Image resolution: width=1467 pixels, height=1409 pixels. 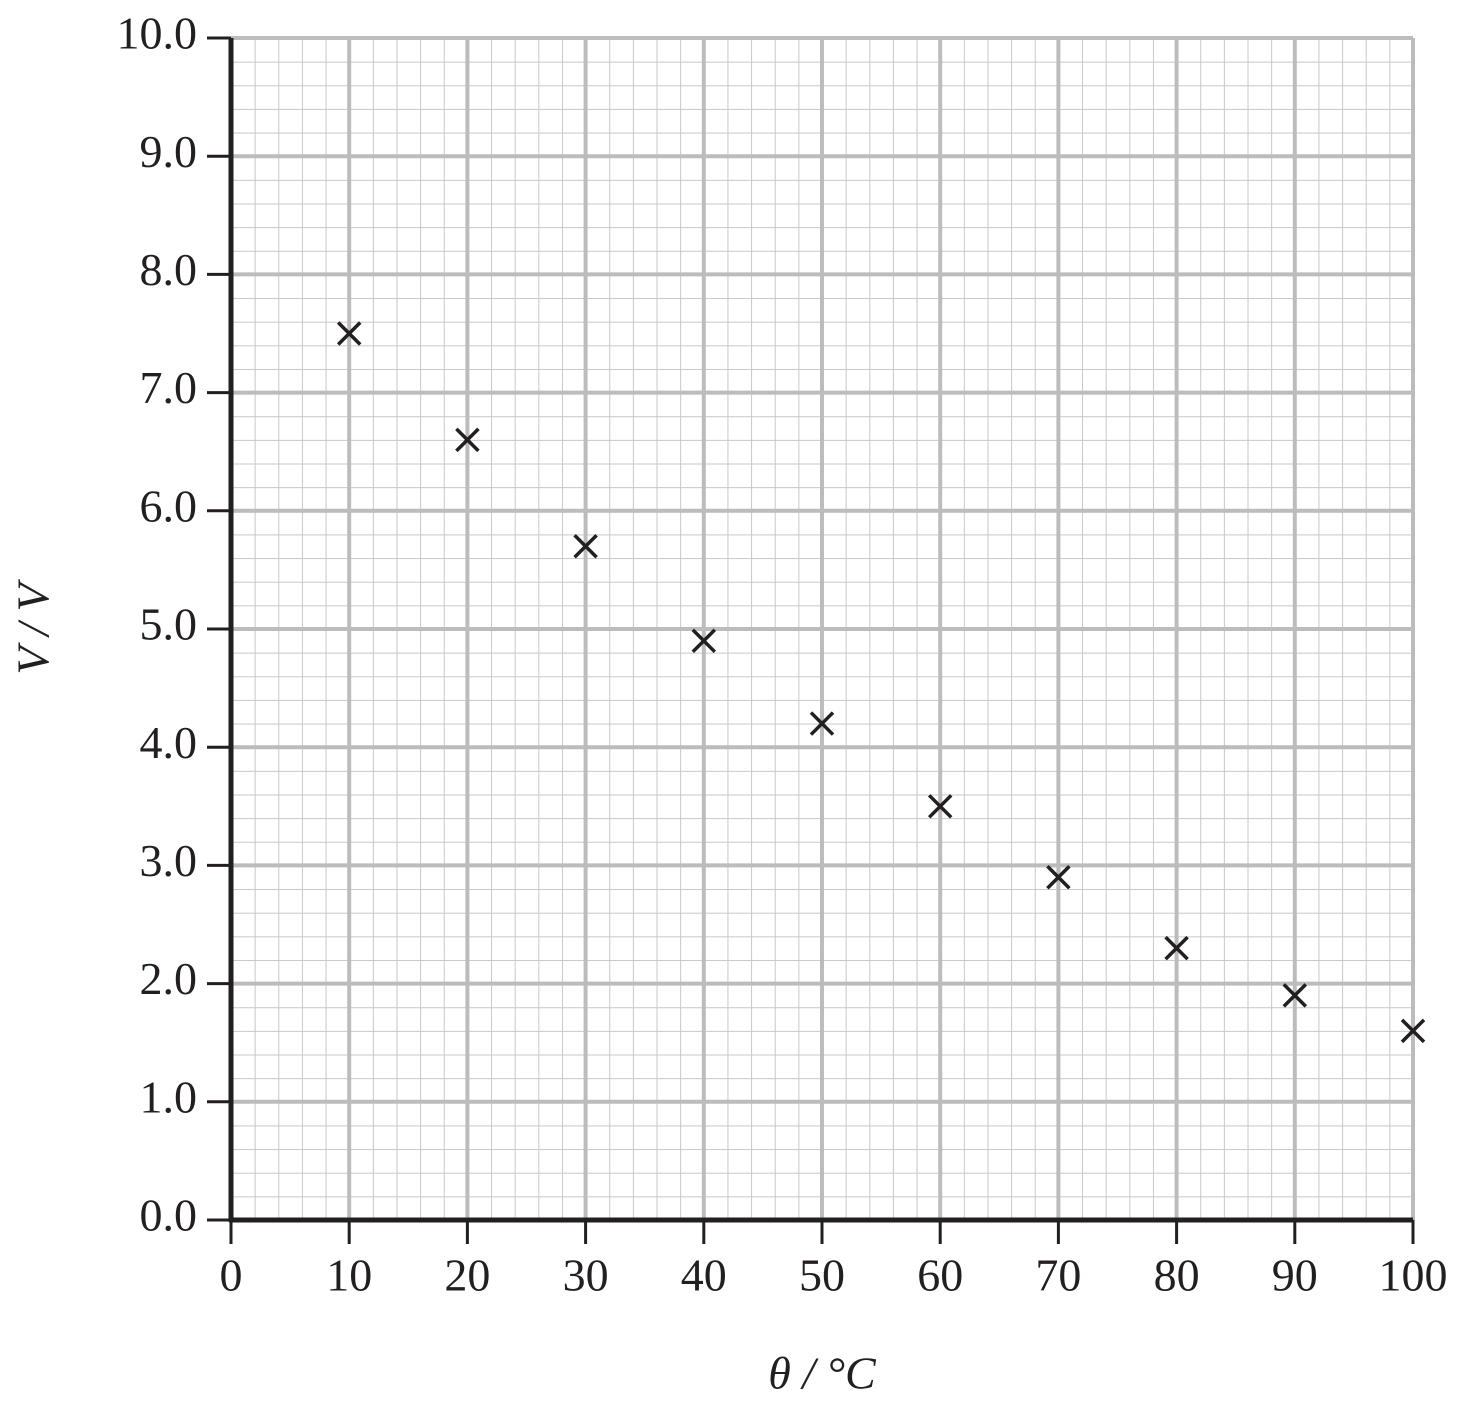 I want to click on y-tick-label: 2.0, so click(x=169, y=978).